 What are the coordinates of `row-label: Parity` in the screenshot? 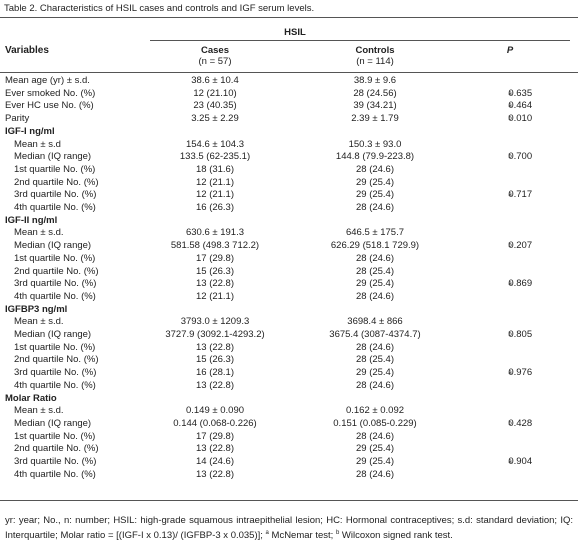 It's located at (17, 119).